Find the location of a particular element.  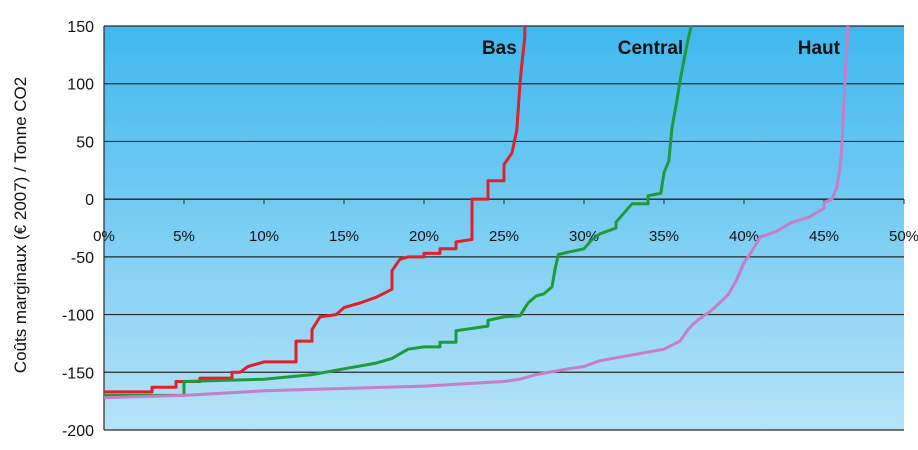

x-tick-label: 20% is located at coordinates (424, 236).